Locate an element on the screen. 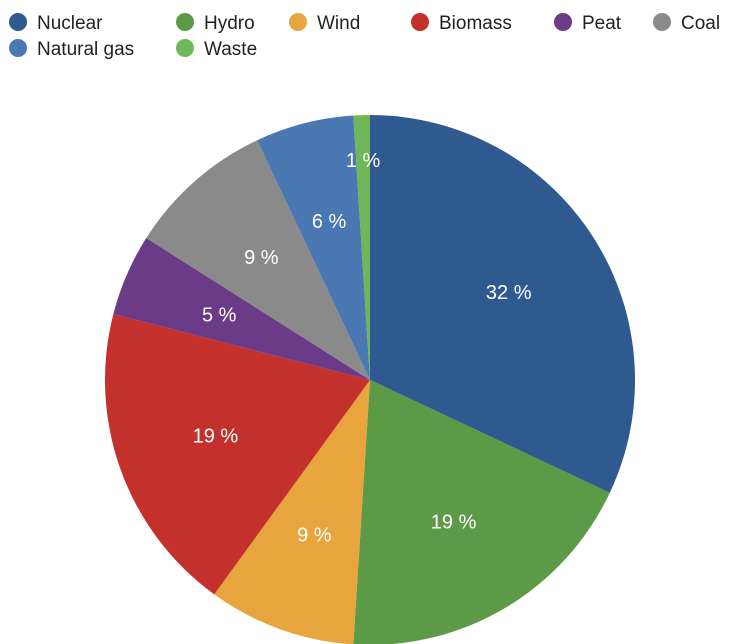  legend-item: Wind is located at coordinates (324, 23).